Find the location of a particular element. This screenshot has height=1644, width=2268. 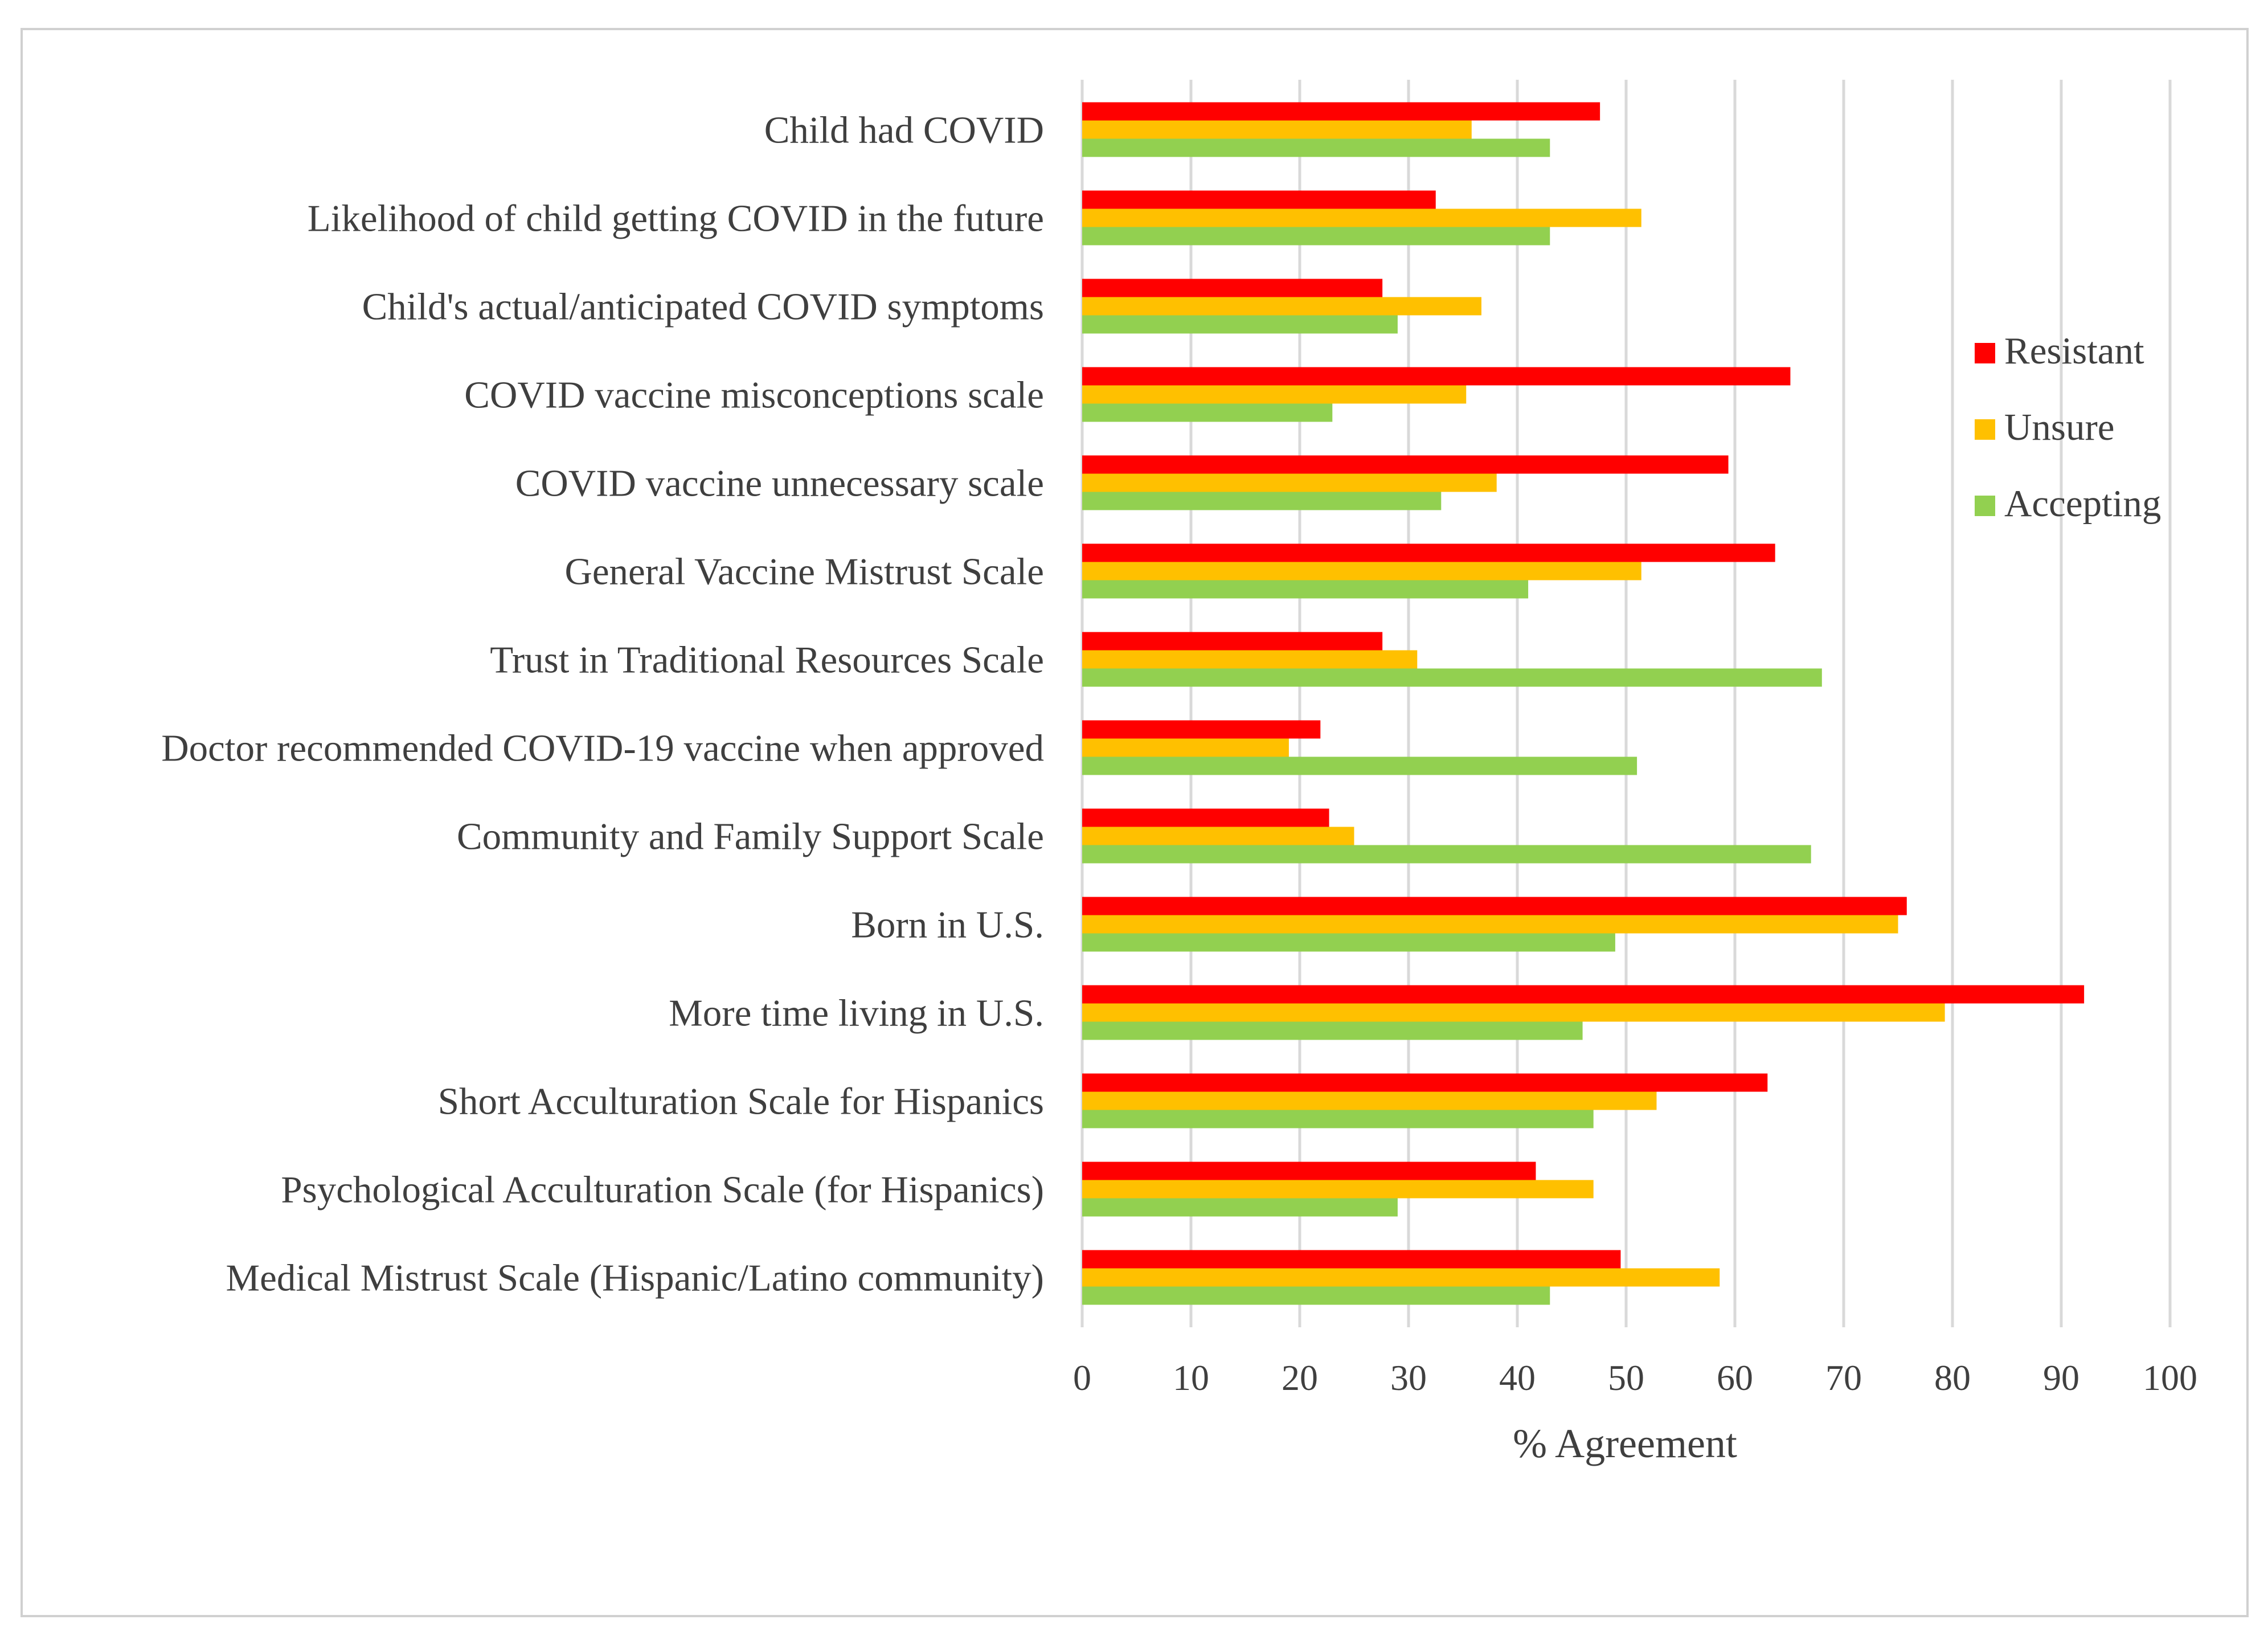

category-label: Child had COVID is located at coordinates (904, 130).